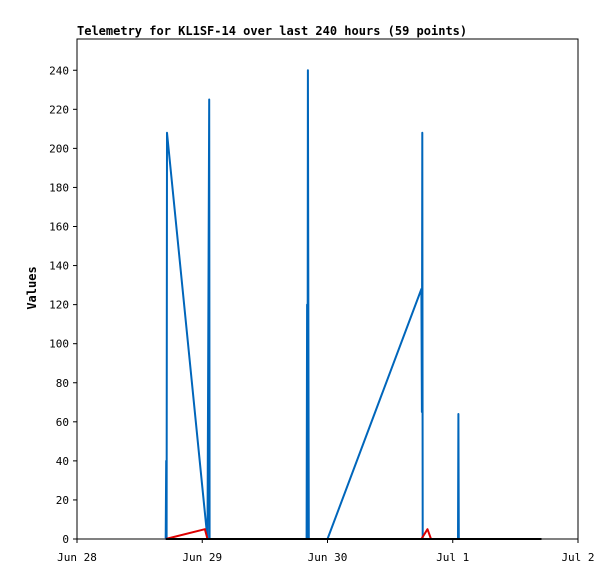  What do you see at coordinates (59, 266) in the screenshot?
I see `y-tick-label: 140` at bounding box center [59, 266].